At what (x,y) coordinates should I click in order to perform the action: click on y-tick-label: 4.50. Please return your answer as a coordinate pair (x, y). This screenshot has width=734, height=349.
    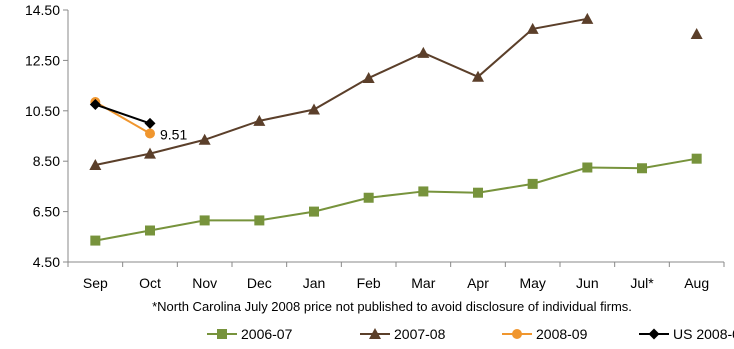
    Looking at the image, I should click on (46, 262).